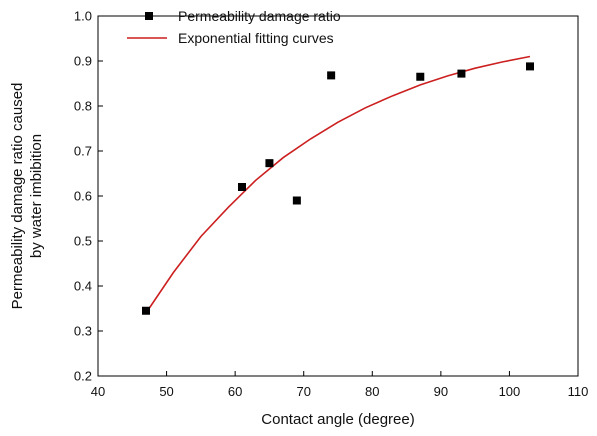 The width and height of the screenshot is (597, 436). What do you see at coordinates (259, 16) in the screenshot?
I see `legend-label-scatter: Permeability damage ratio` at bounding box center [259, 16].